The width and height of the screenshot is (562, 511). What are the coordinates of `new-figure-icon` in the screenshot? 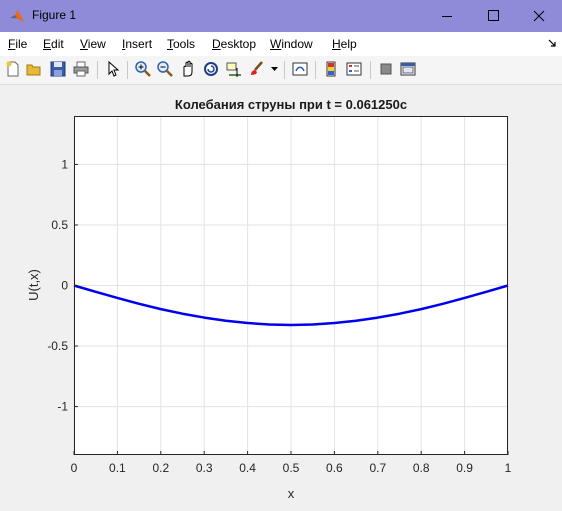 It's located at (13, 69).